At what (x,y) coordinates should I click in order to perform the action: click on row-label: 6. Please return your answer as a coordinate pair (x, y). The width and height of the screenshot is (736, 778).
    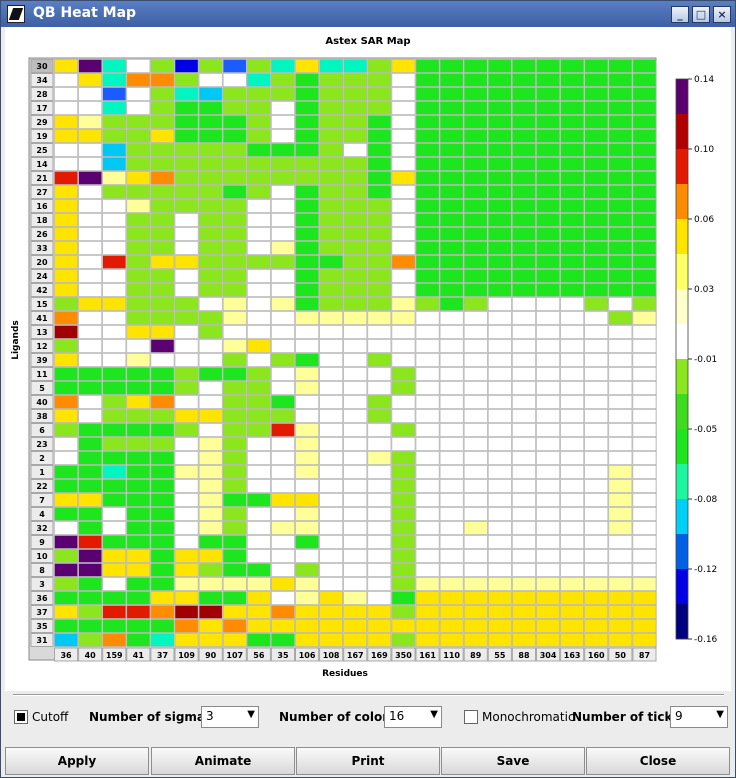
    Looking at the image, I should click on (42, 430).